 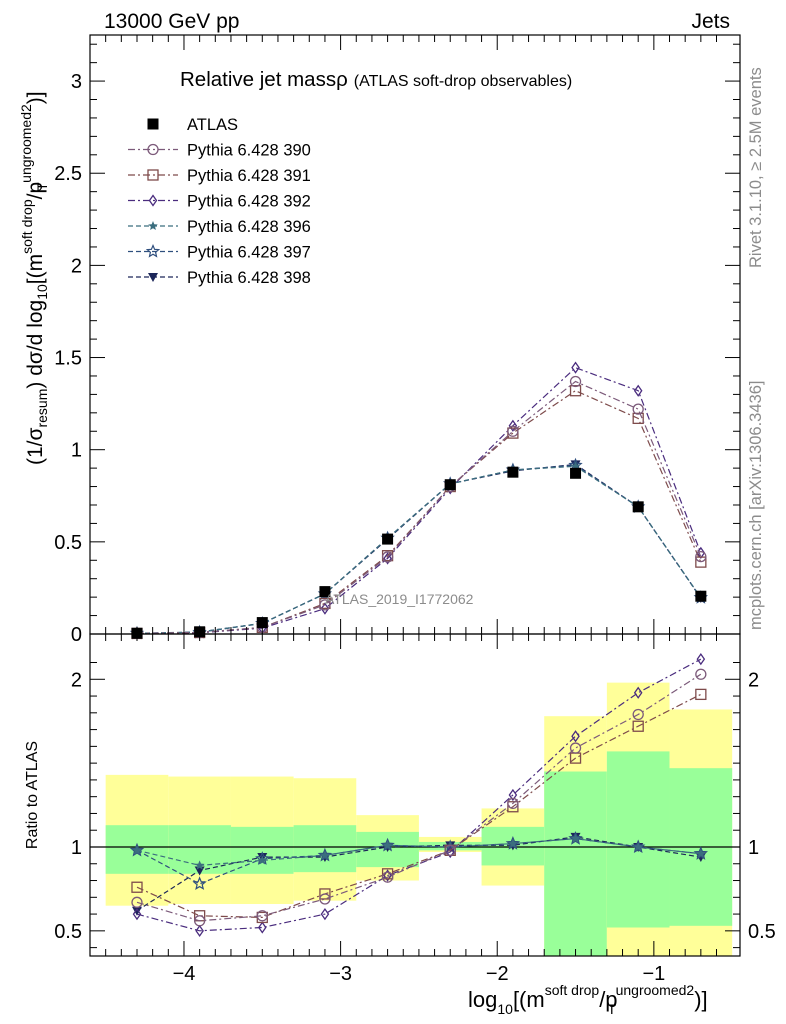 I want to click on series-pythia-6.428-398, so click(x=418, y=549).